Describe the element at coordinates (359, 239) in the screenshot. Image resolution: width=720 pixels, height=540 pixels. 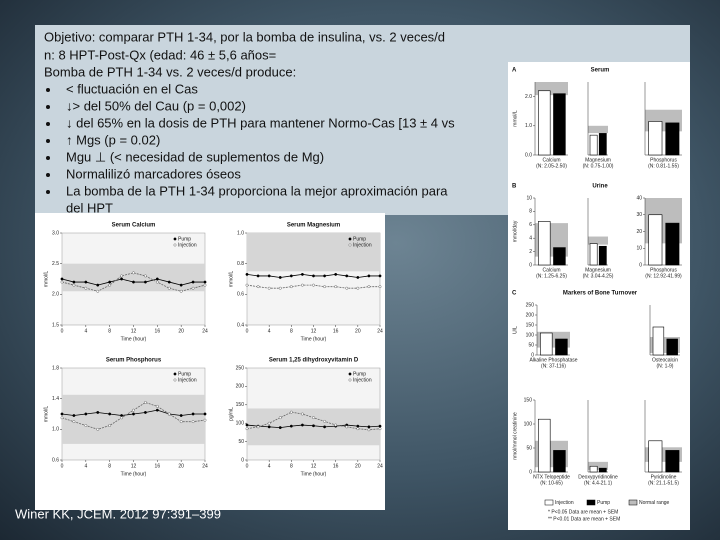
I see `legend-label: Pump` at that location.